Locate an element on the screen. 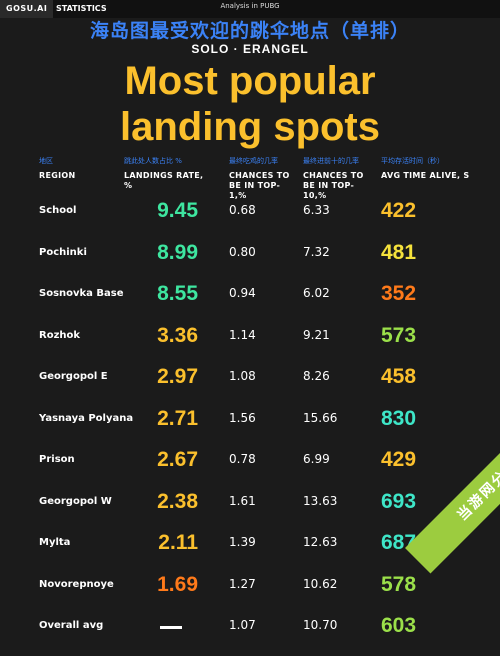 This screenshot has width=500, height=656. top10-chance-cell: 12.63 is located at coordinates (320, 542).